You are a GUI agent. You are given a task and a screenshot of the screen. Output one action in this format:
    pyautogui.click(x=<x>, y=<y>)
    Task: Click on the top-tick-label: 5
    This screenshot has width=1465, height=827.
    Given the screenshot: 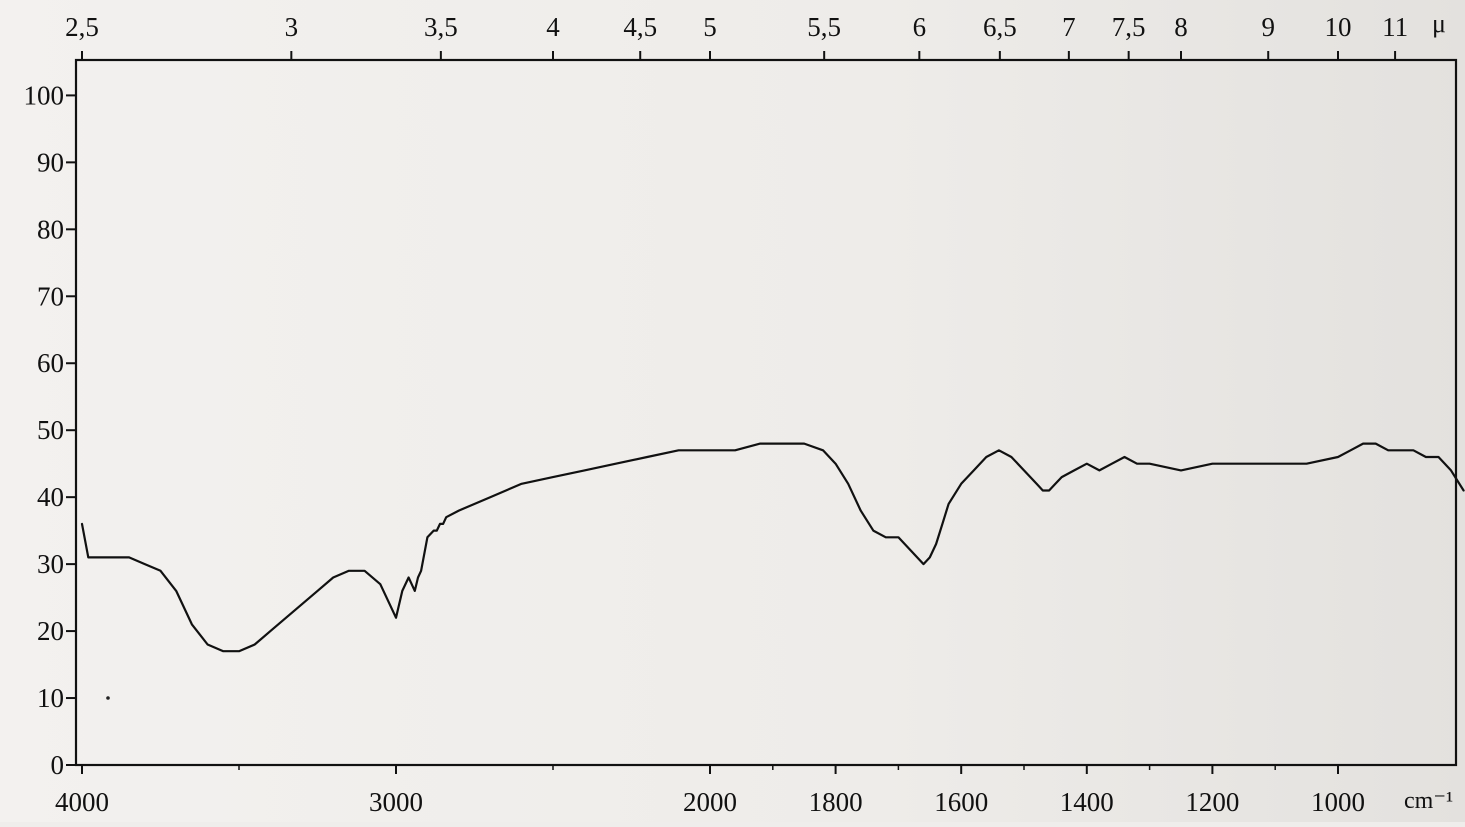 What is the action you would take?
    pyautogui.click(x=710, y=27)
    